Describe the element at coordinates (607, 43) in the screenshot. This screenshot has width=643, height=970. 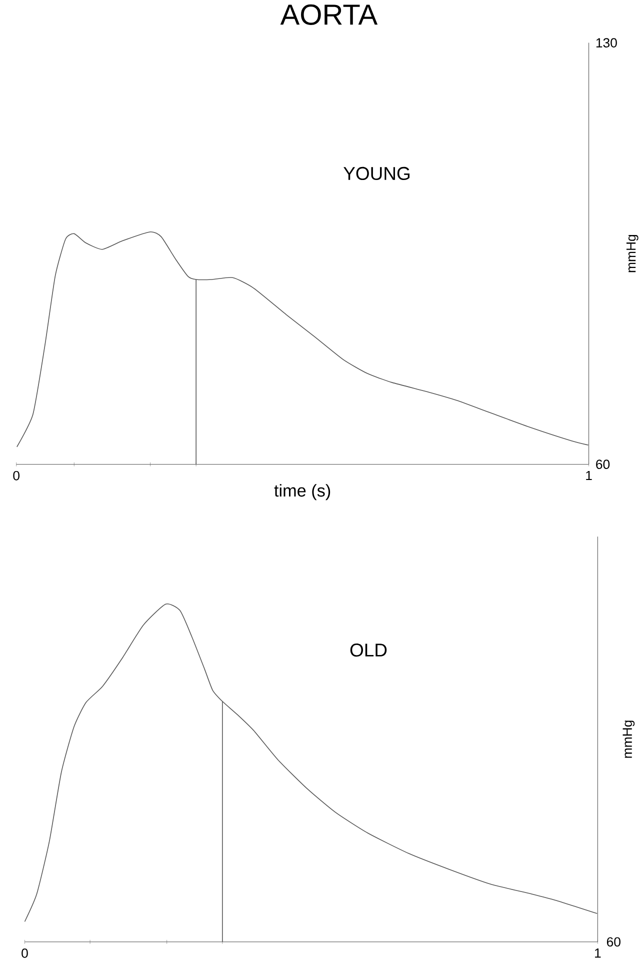
I see `y-tick-label: 130` at that location.